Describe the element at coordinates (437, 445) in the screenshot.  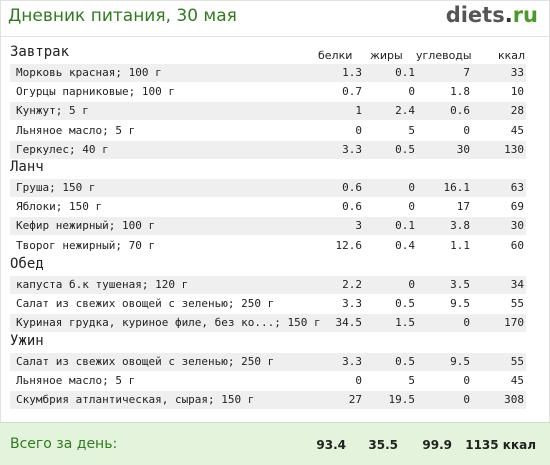
I see `total-carbs: 99.9` at that location.